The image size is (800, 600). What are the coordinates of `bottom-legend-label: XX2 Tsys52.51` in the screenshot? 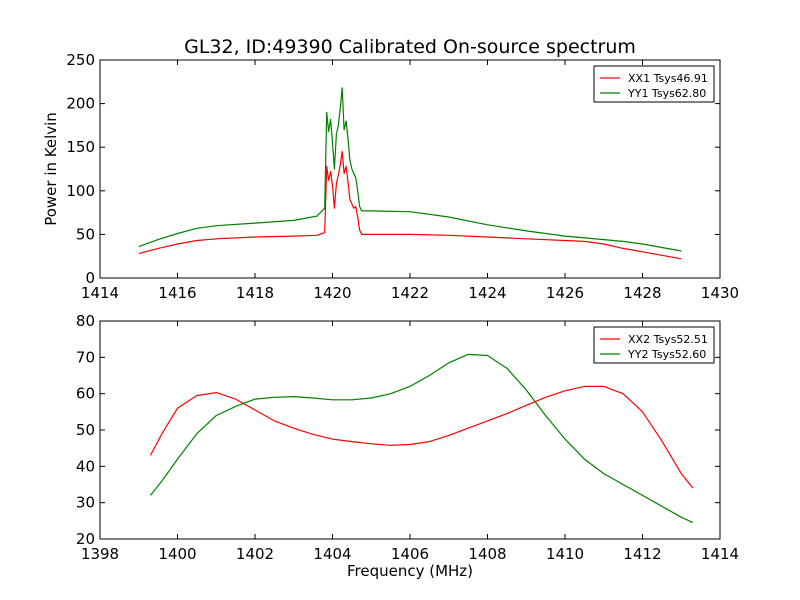 It's located at (668, 339).